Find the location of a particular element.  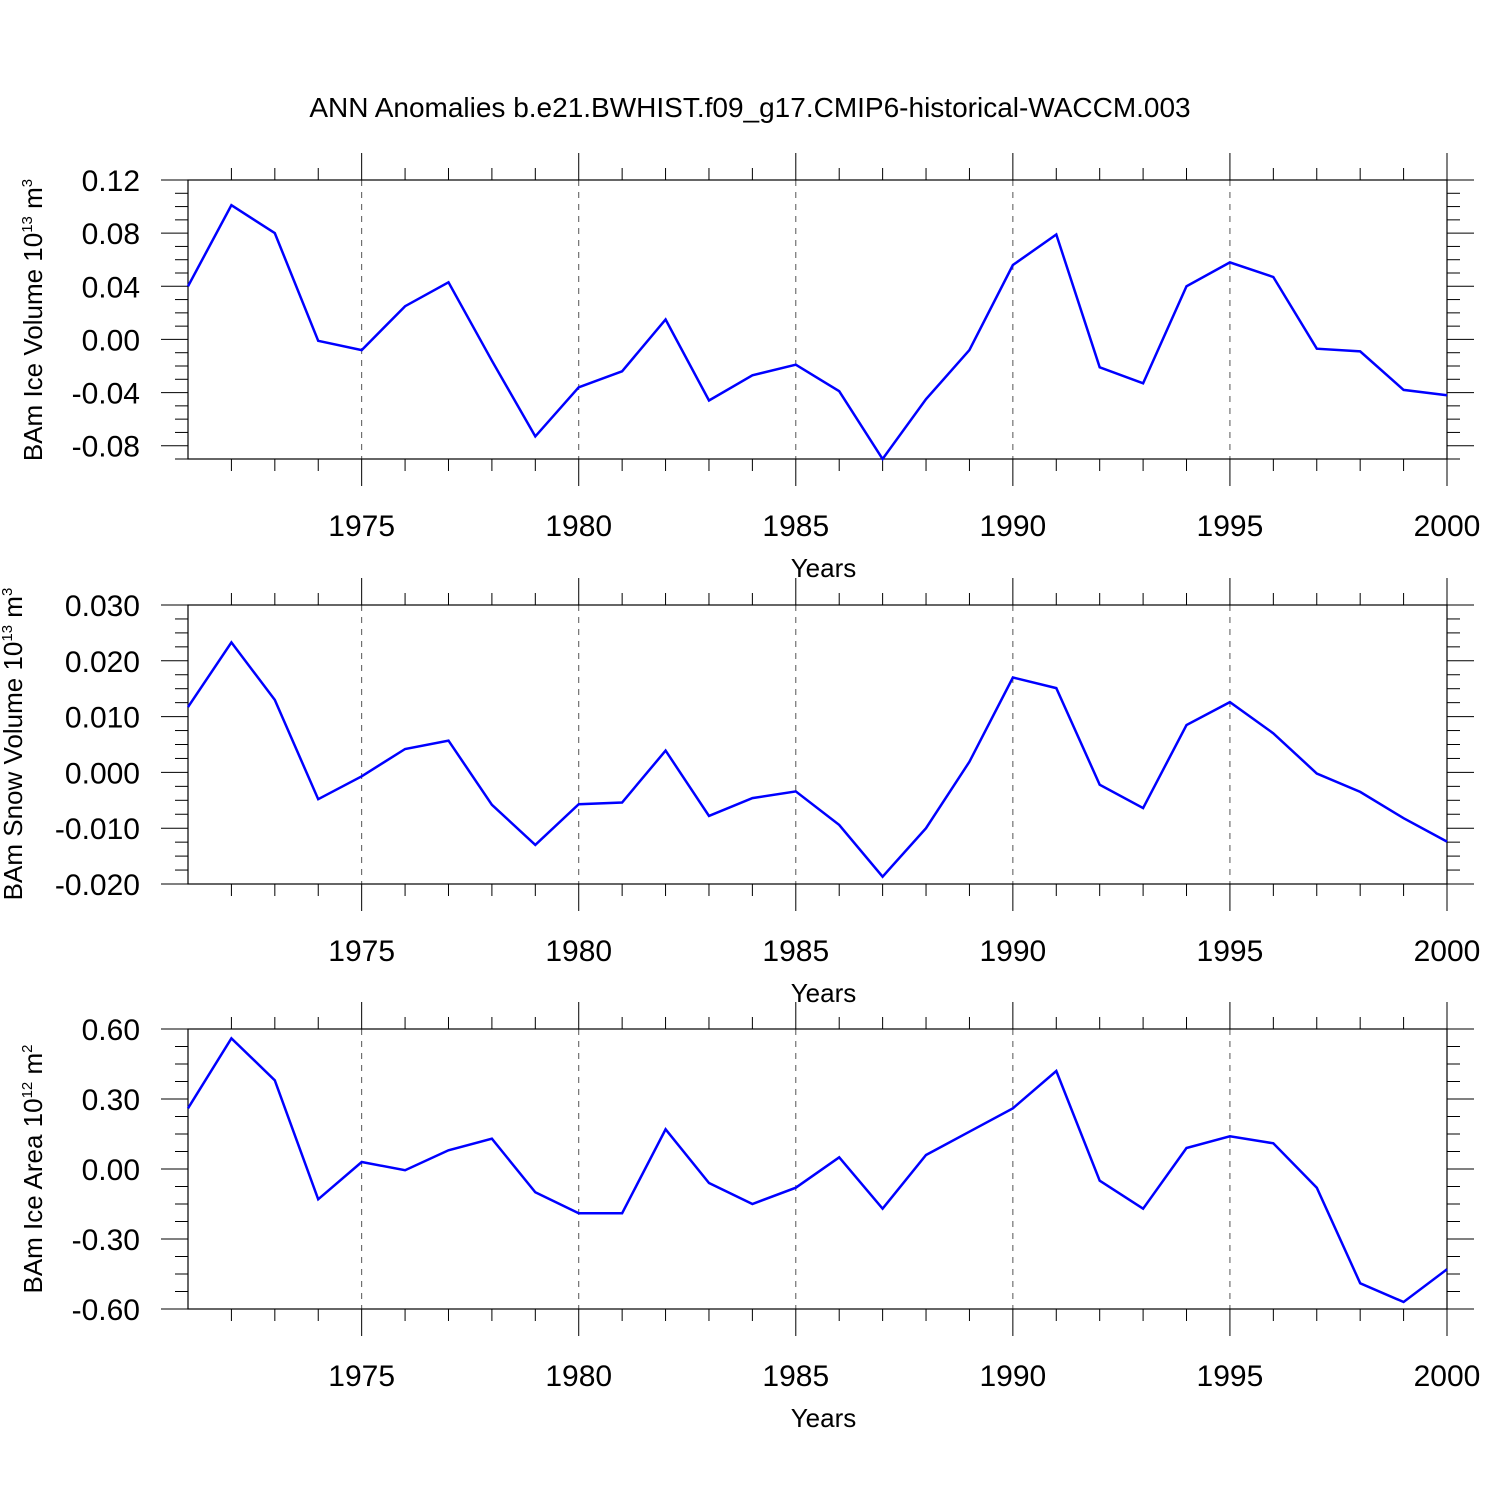

y-axis-label-unit-exponent: 2 is located at coordinates (27, 1048).